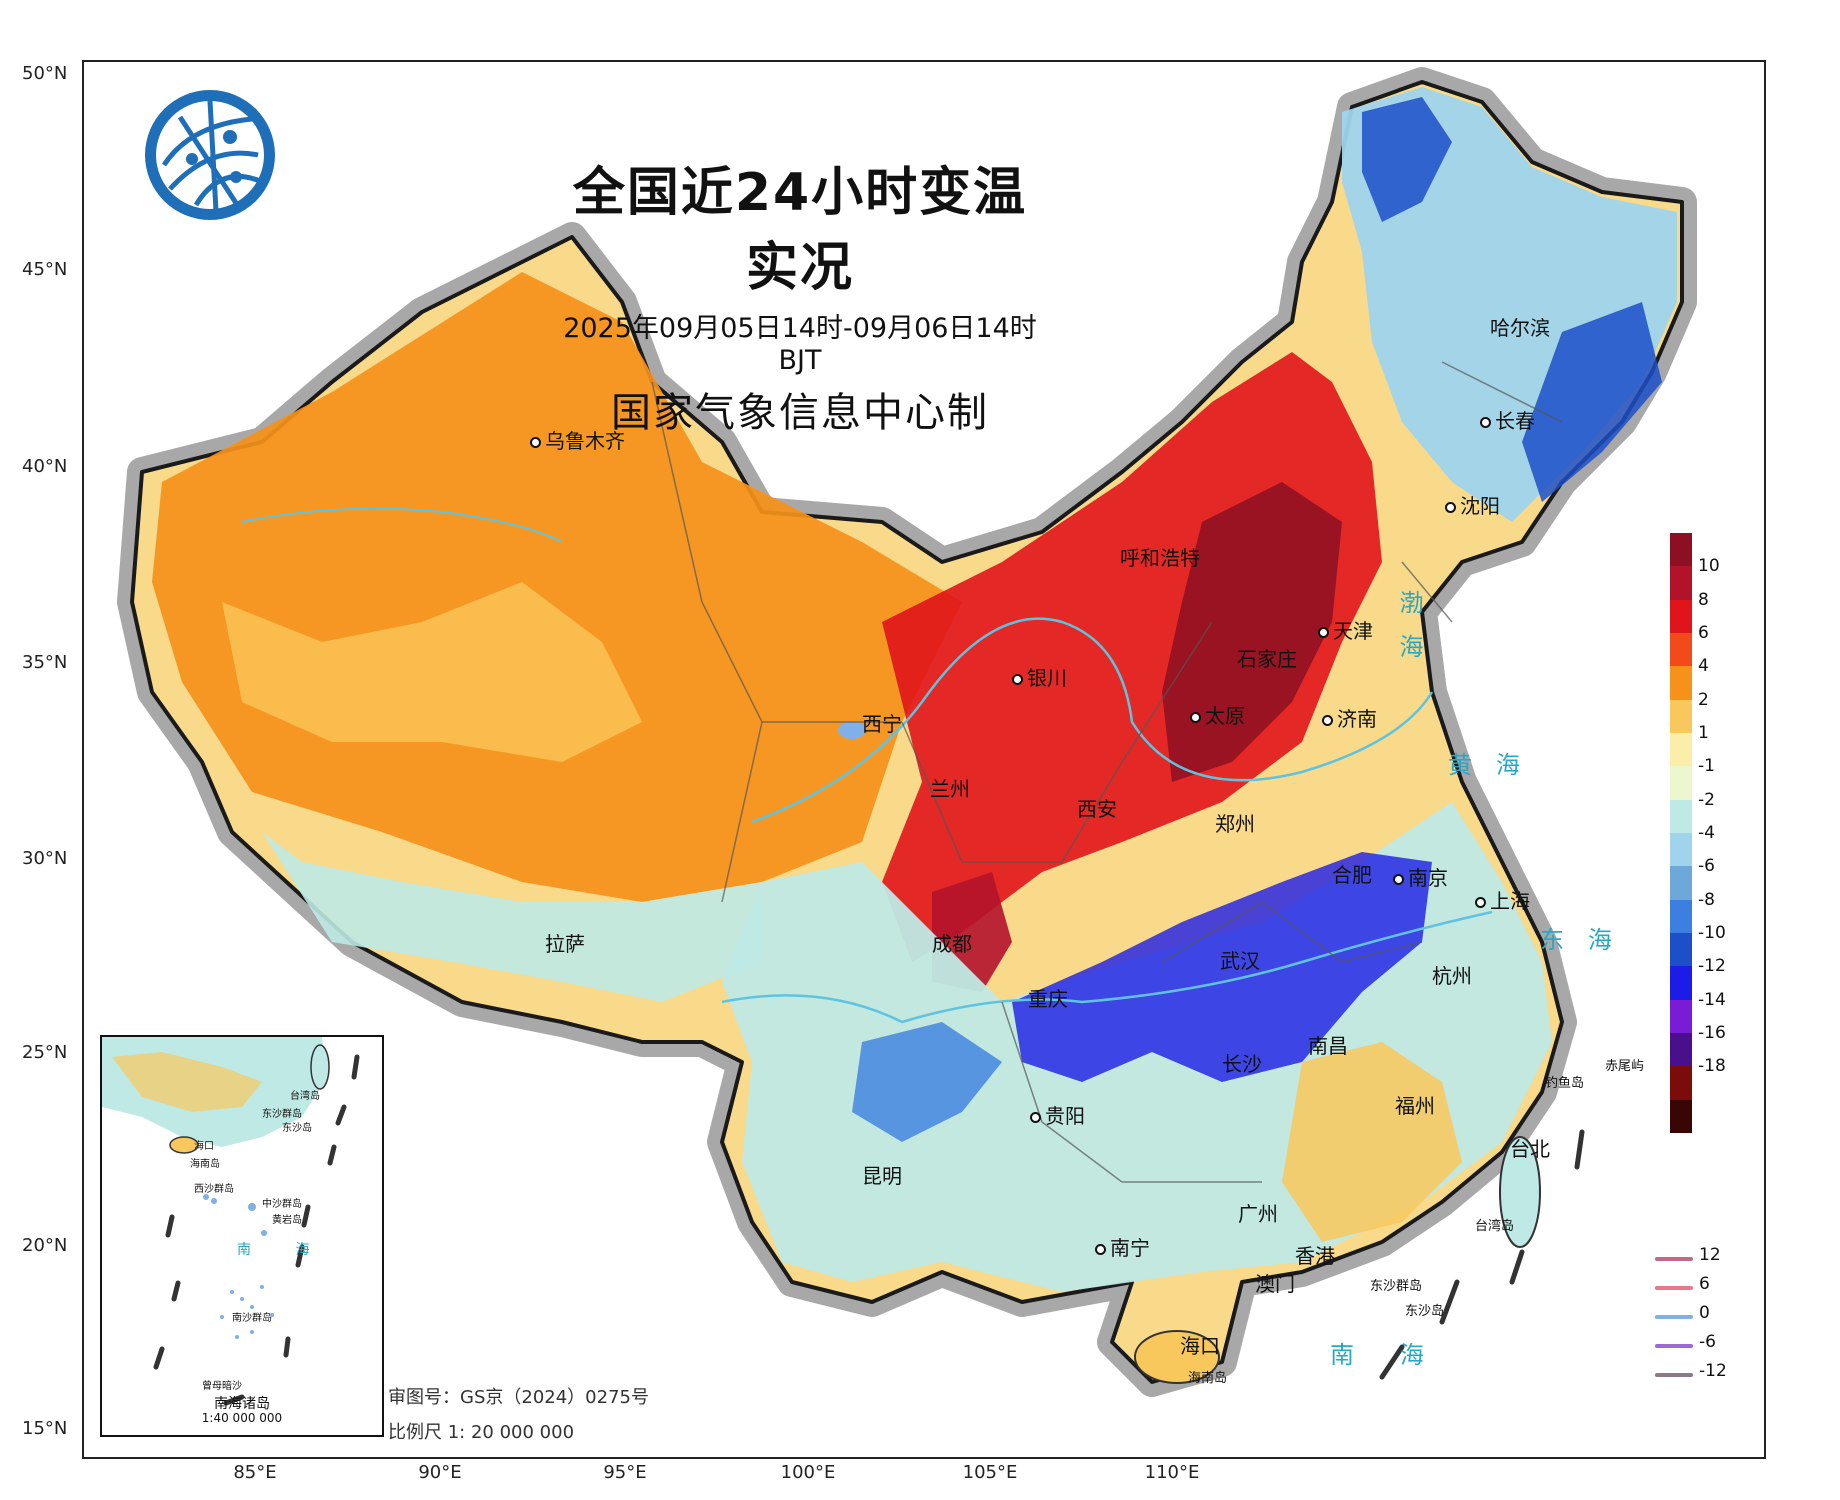 Image resolution: width=1840 pixels, height=1500 pixels. I want to click on yellow-river, so click(1092, 720).